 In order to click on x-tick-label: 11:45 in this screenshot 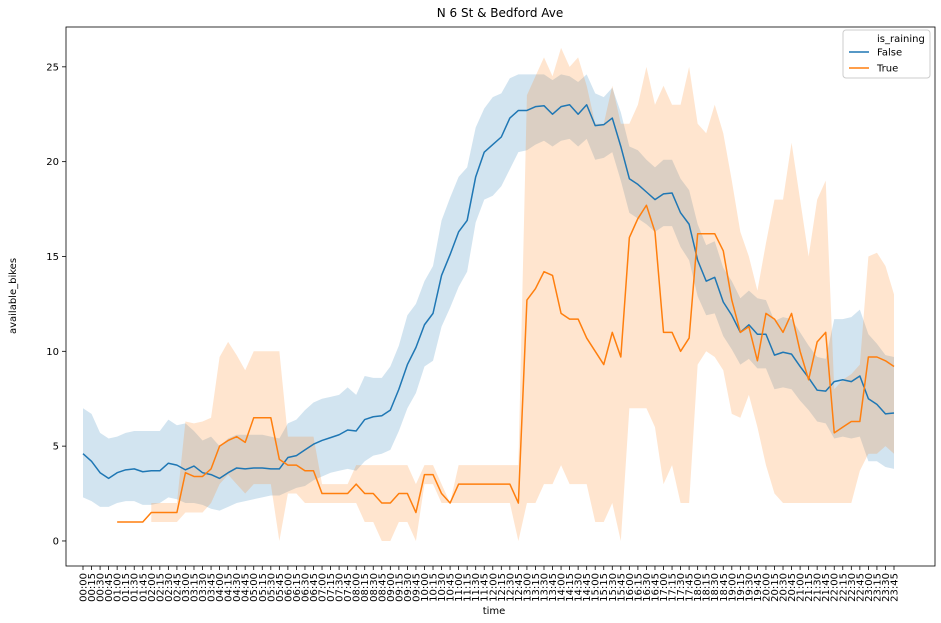, I will do `click(485, 587)`.